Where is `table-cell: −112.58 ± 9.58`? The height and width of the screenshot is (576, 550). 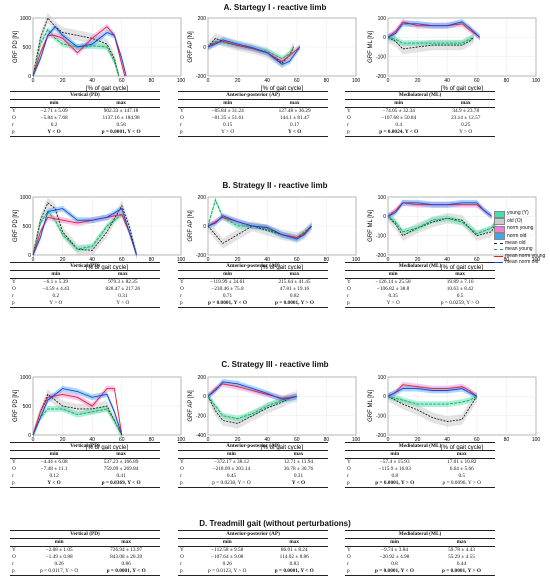
table-cell: −112.58 ± 9.58 is located at coordinates (227, 550).